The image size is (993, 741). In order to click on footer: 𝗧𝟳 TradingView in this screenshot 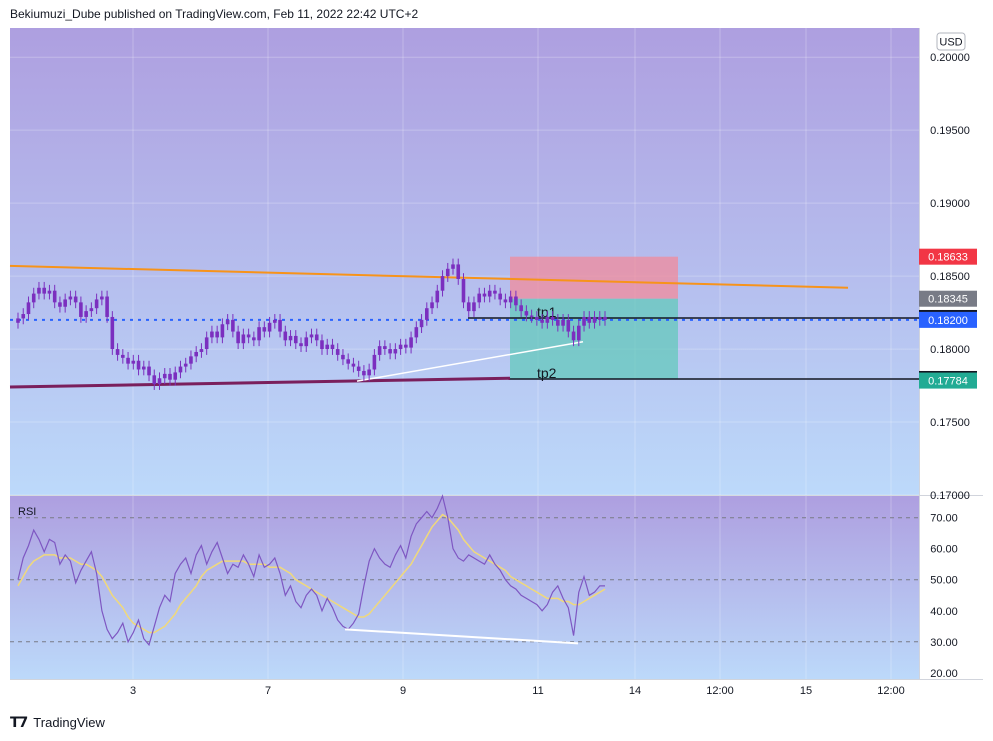, I will do `click(57, 722)`.